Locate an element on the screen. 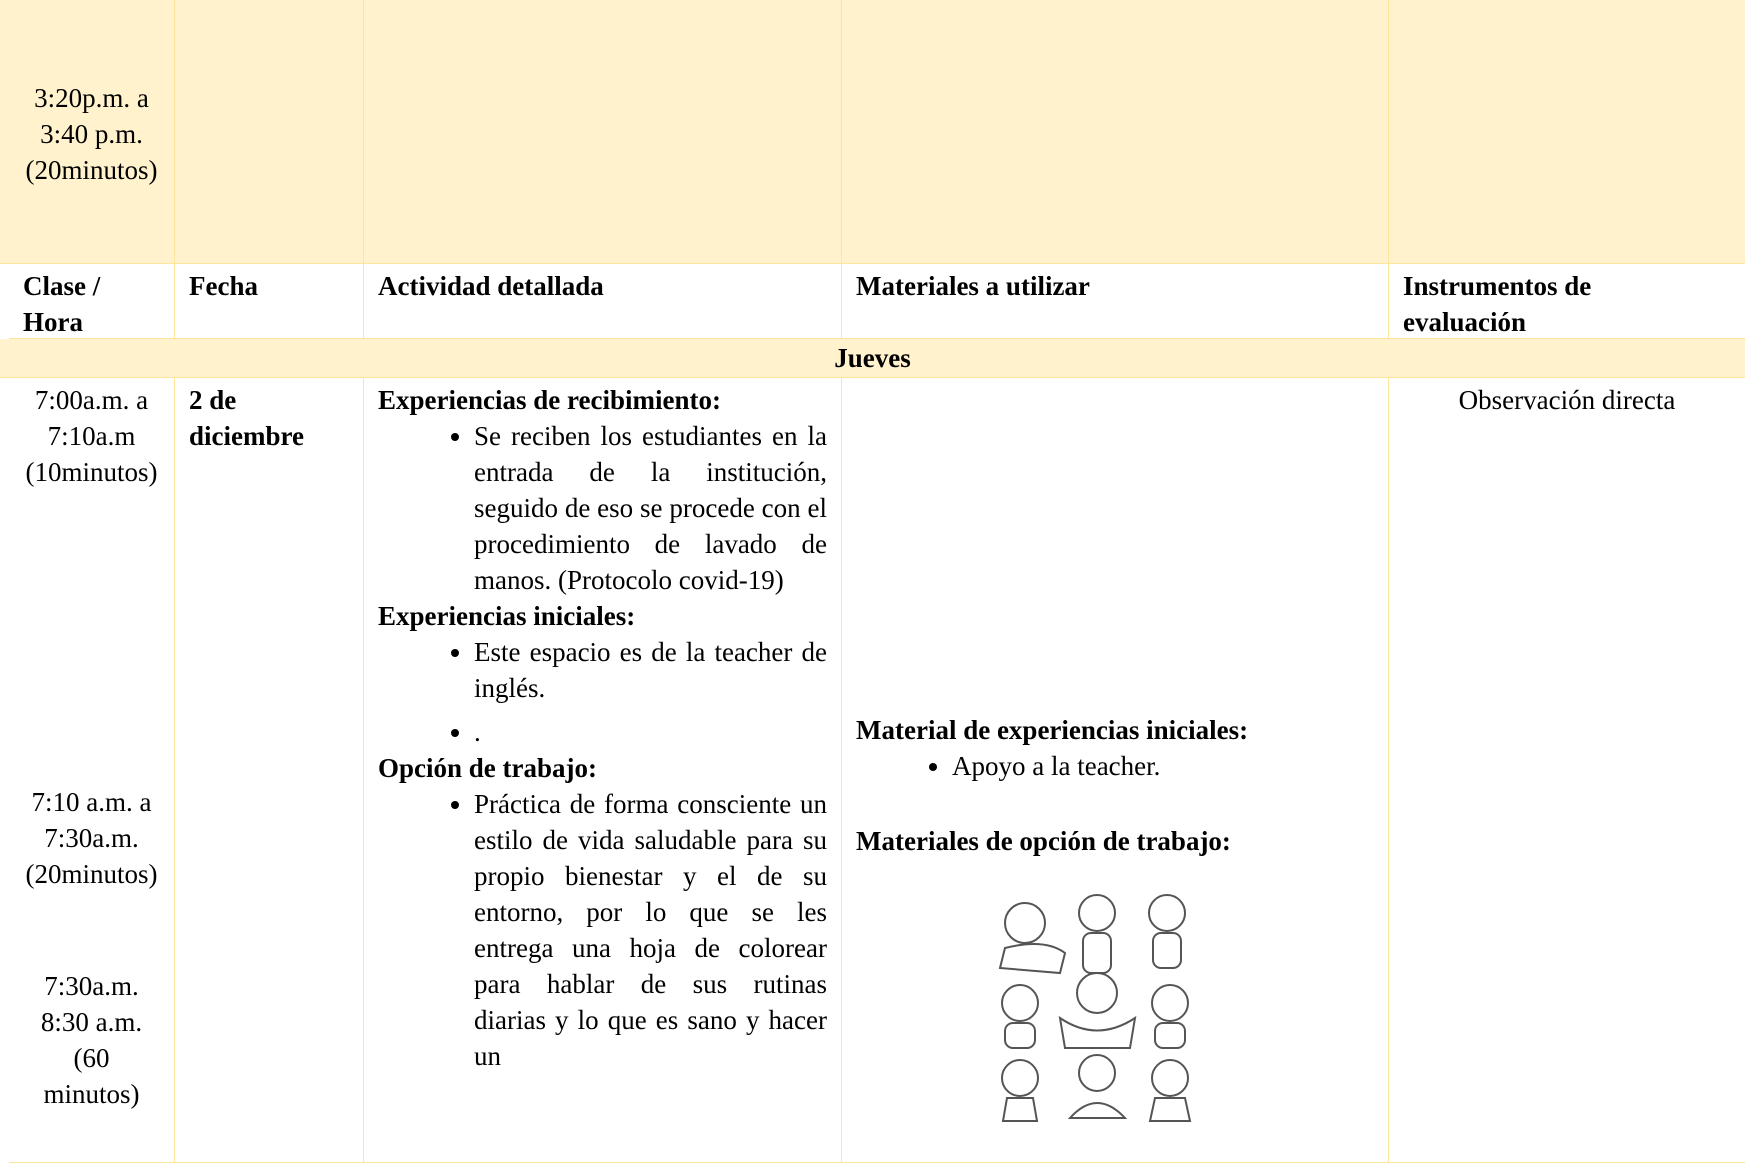 The width and height of the screenshot is (1745, 1163). materials-heading: Material de experiencias iniciales: is located at coordinates (1052, 730).